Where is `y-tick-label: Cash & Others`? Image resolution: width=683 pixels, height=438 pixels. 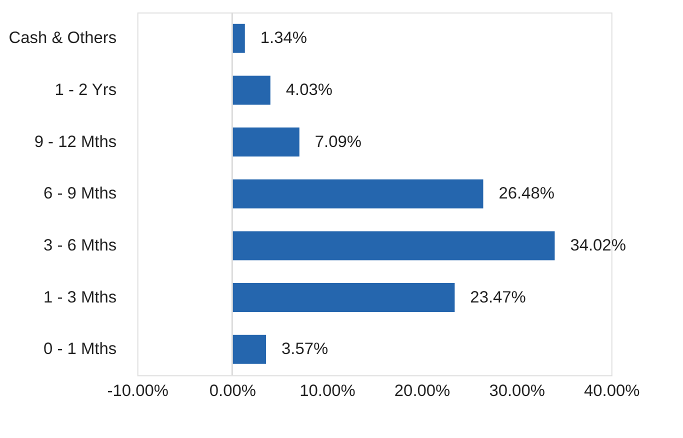
y-tick-label: Cash & Others is located at coordinates (62, 38).